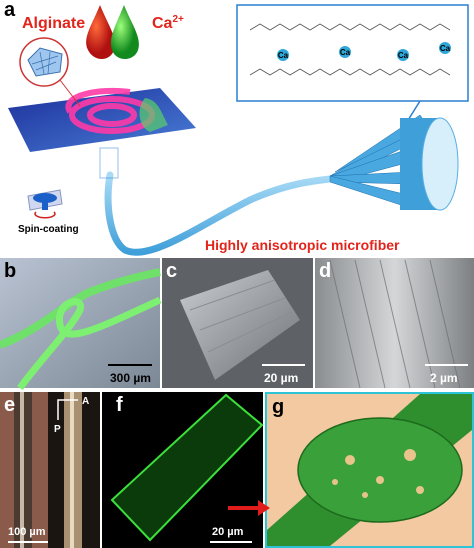 The height and width of the screenshot is (548, 474). What do you see at coordinates (48, 229) in the screenshot?
I see `process-label: Spin-coating` at bounding box center [48, 229].